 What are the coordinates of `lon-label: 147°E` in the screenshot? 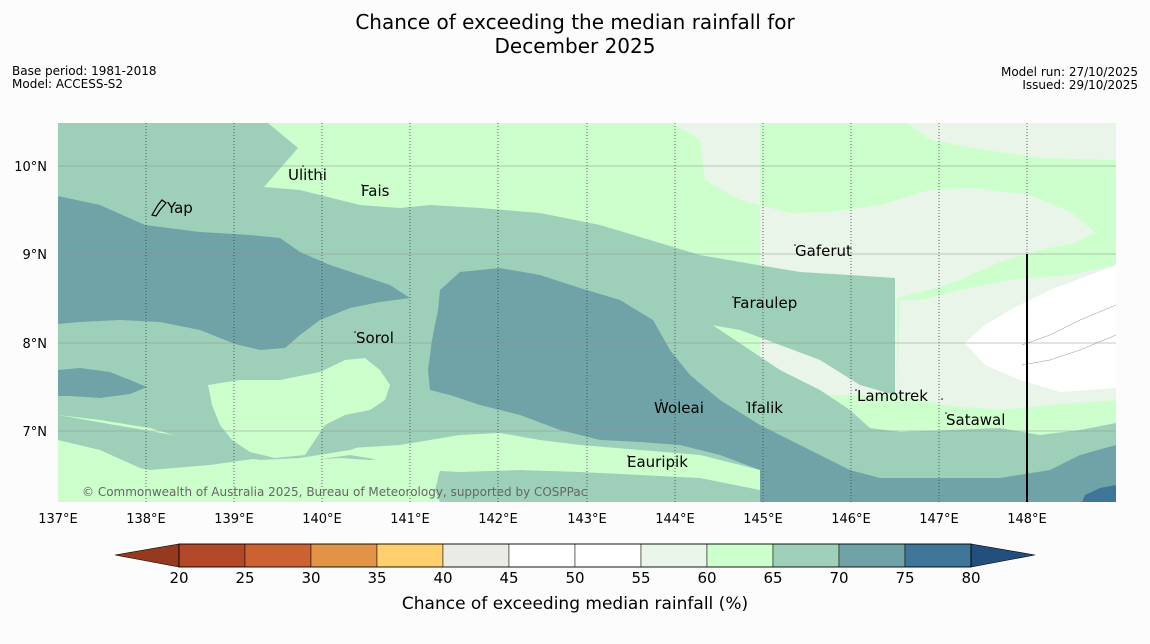 It's located at (939, 519).